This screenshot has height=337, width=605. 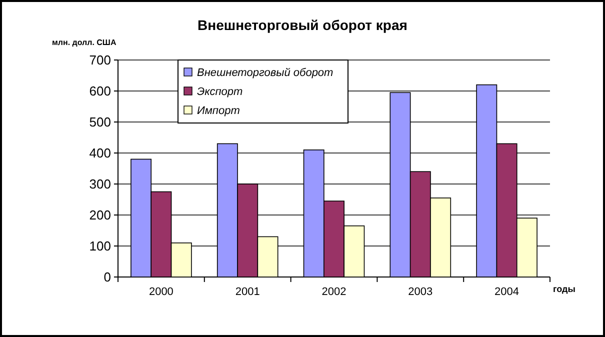 What do you see at coordinates (420, 292) in the screenshot?
I see `x-tick-label: 2003` at bounding box center [420, 292].